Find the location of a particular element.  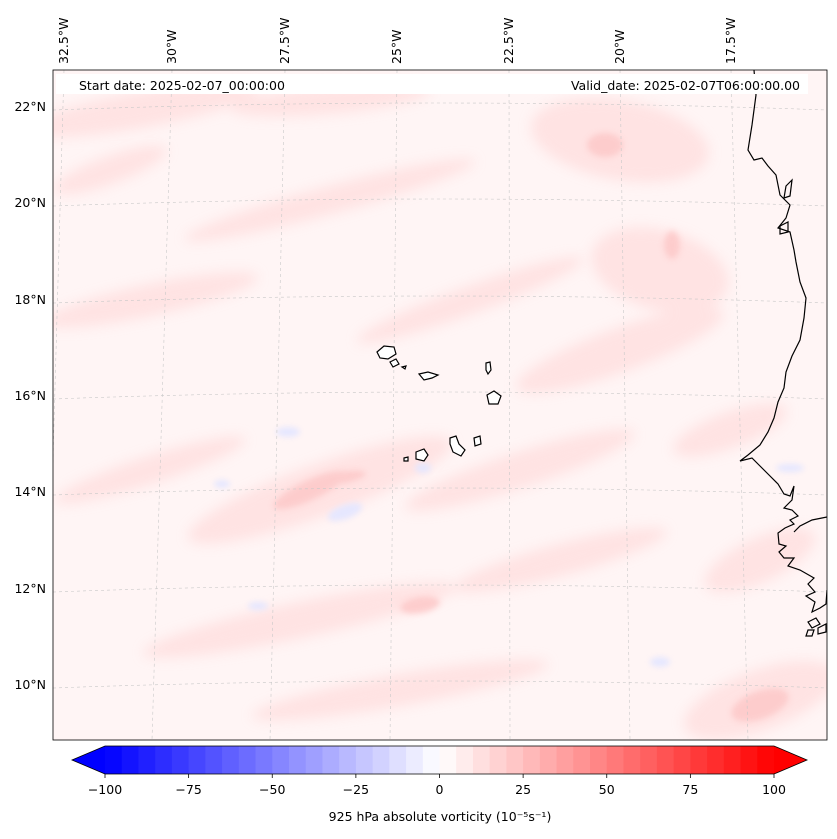

latitude-label: 14°N is located at coordinates (30, 491).